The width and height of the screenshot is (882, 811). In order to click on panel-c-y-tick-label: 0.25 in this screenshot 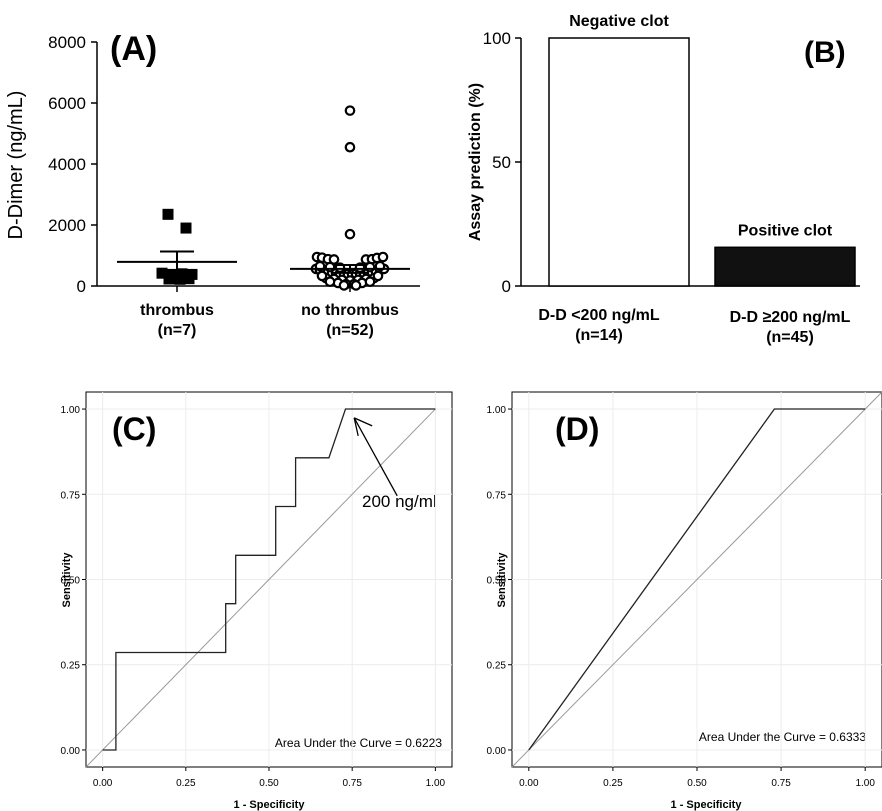, I will do `click(71, 666)`.